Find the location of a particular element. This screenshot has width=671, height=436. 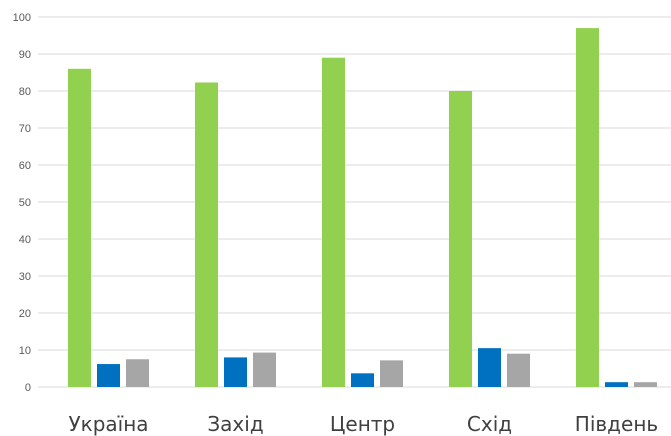

x-category-label: Схід is located at coordinates (489, 424).